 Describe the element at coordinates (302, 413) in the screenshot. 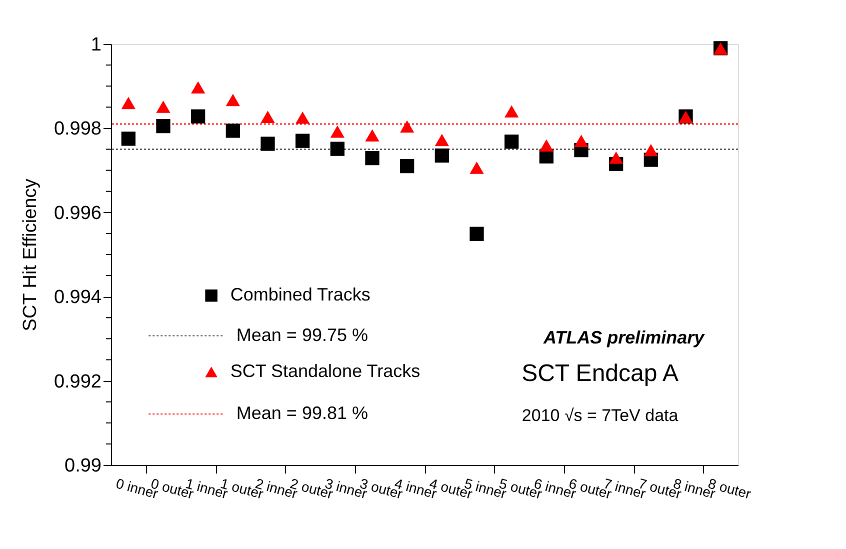

I see `legend-label: Mean = 99.81 %` at that location.